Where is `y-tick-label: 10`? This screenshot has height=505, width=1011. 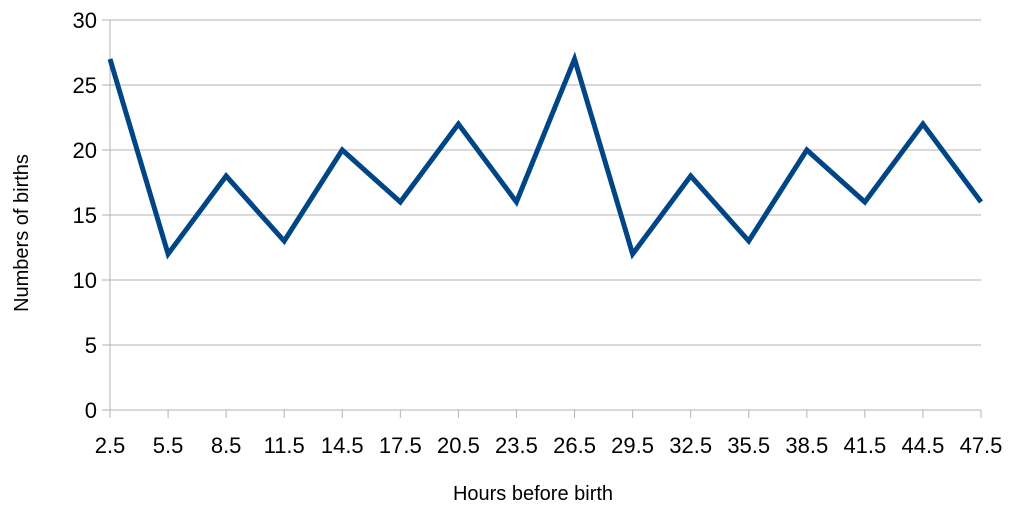 y-tick-label: 10 is located at coordinates (85, 280).